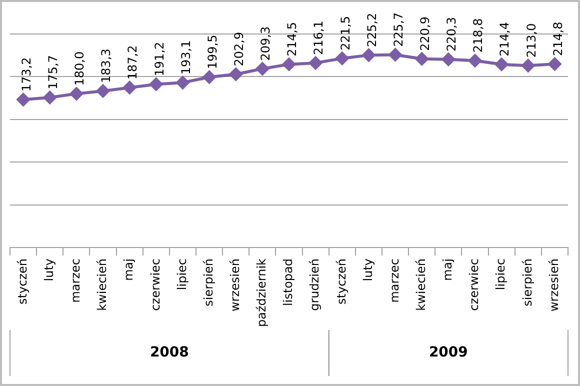 The image size is (580, 386). Describe the element at coordinates (288, 282) in the screenshot. I see `x-tick-label: listopad` at that location.